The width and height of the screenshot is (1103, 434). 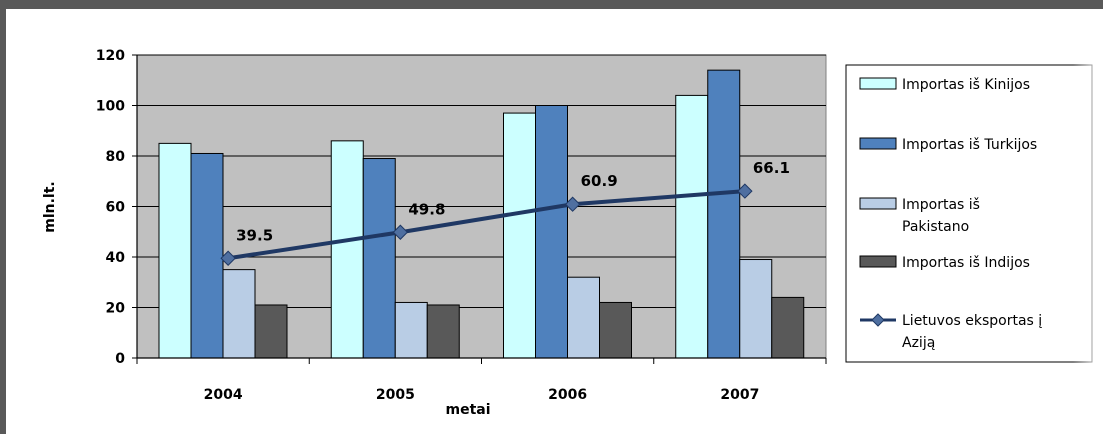 What do you see at coordinates (116, 258) in the screenshot?
I see `y-tick-label: 40` at bounding box center [116, 258].